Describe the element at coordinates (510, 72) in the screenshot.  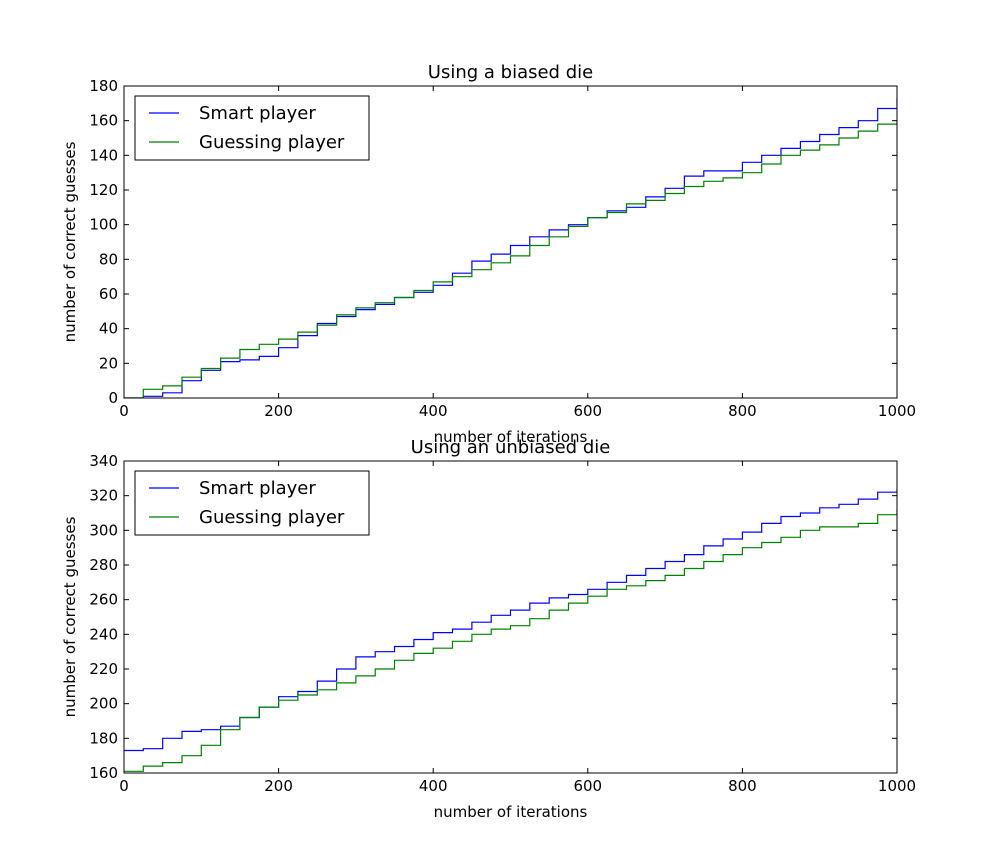
I see `chart-title: Using a biased die` at that location.